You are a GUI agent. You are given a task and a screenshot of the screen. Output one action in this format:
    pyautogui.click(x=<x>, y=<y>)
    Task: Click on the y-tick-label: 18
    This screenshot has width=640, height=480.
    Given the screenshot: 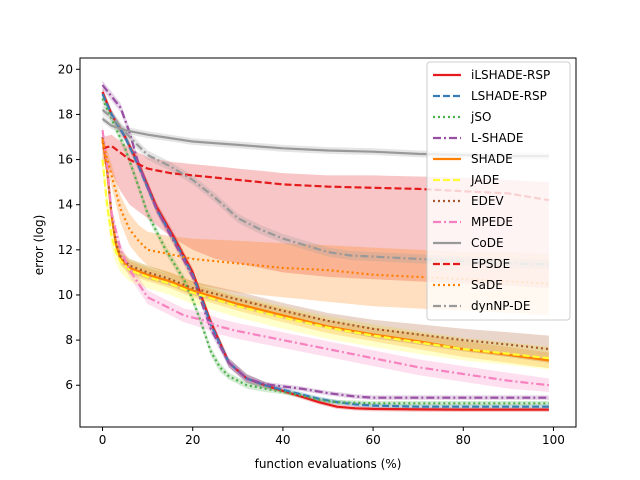 What is the action you would take?
    pyautogui.click(x=65, y=114)
    